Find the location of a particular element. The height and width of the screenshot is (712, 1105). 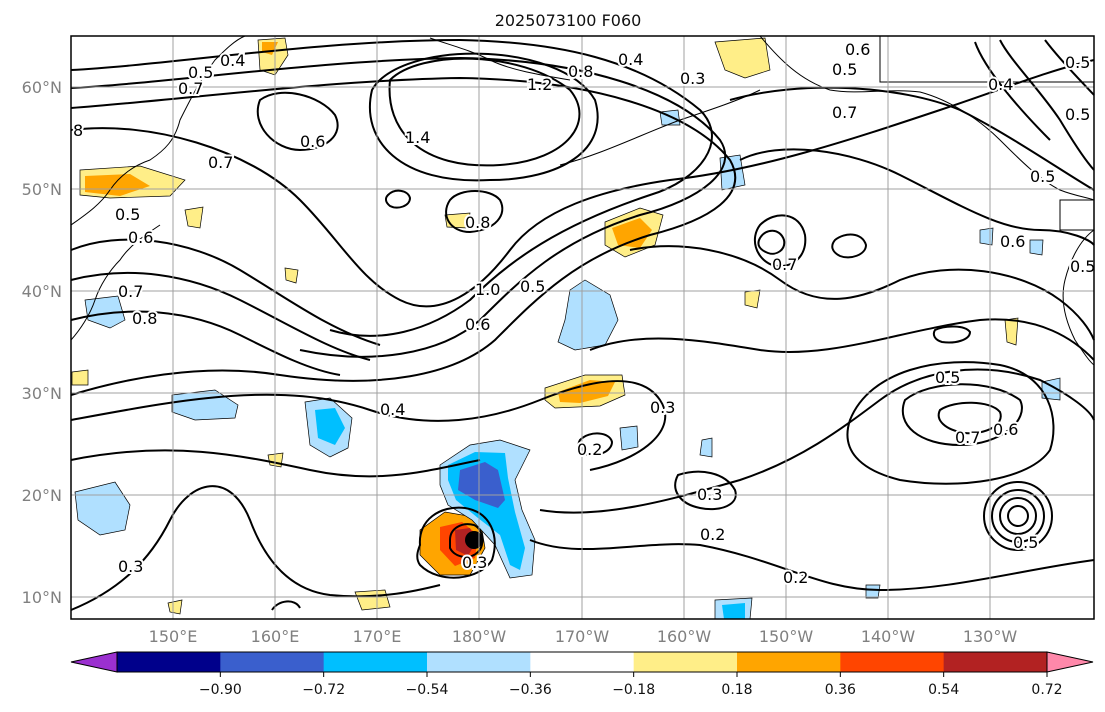

lon-label: 140°W is located at coordinates (888, 636).